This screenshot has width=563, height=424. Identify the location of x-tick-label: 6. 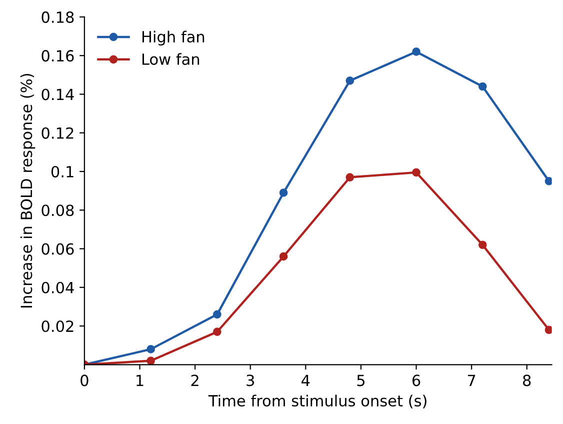
(416, 380).